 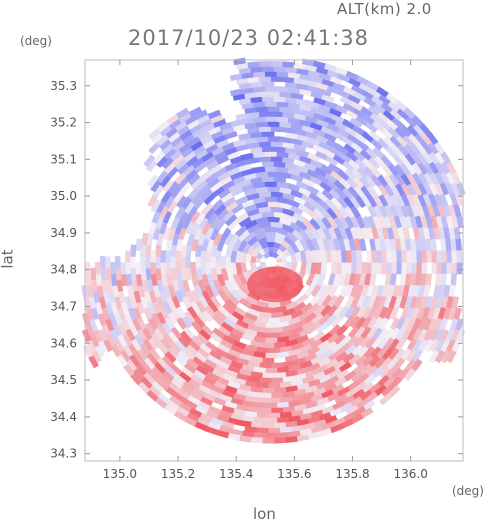 What do you see at coordinates (410, 474) in the screenshot?
I see `x-tick-label: 136.0` at bounding box center [410, 474].